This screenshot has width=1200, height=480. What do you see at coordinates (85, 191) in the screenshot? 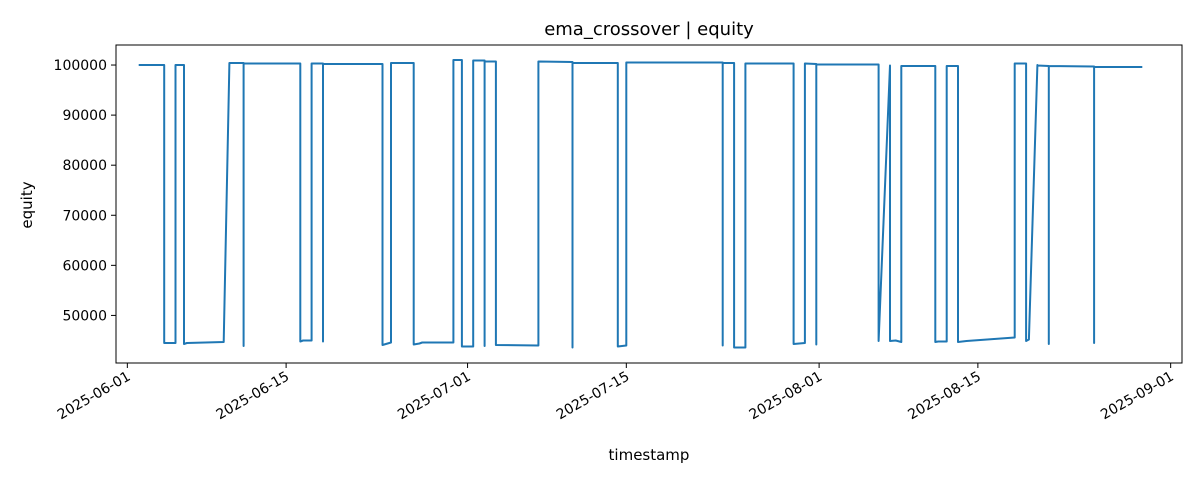
I see `y-axis-ticks: 50000 60000 70000 80000 90000 100000` at bounding box center [85, 191].